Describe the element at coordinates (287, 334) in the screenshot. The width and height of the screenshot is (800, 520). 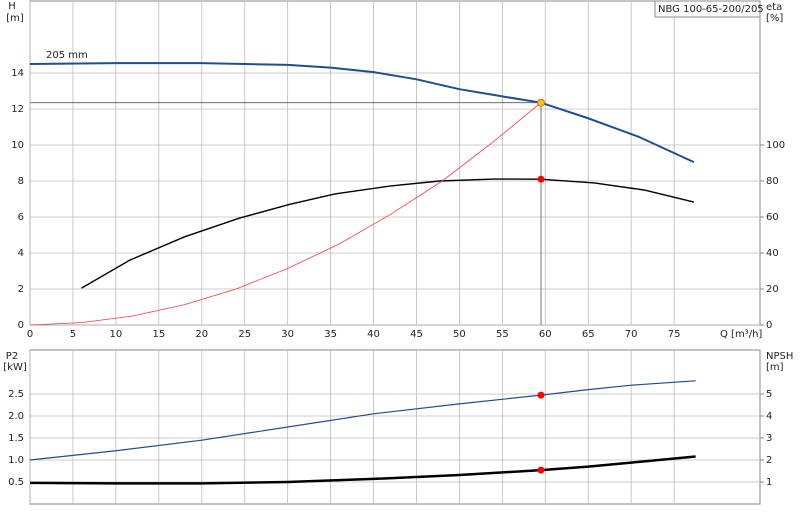
I see `x-tick-label: 30` at that location.